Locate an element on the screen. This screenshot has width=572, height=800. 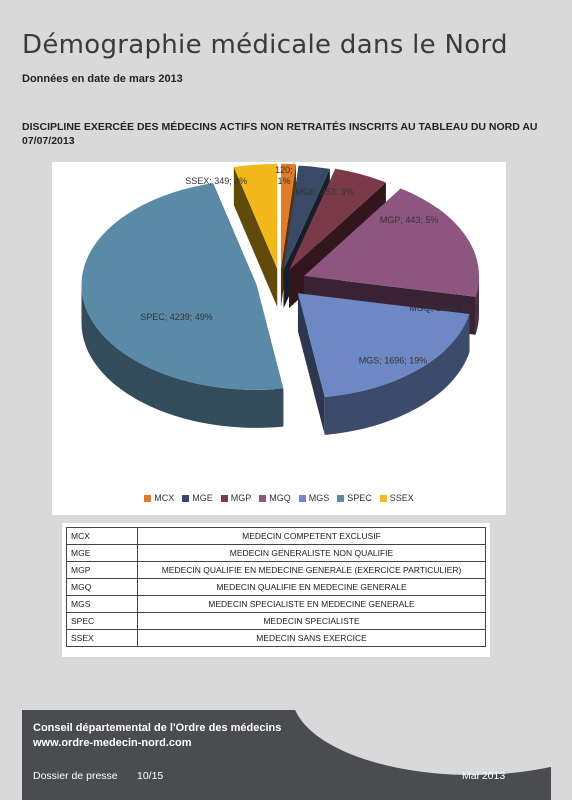
abbreviation-code: MGQ is located at coordinates (102, 587).